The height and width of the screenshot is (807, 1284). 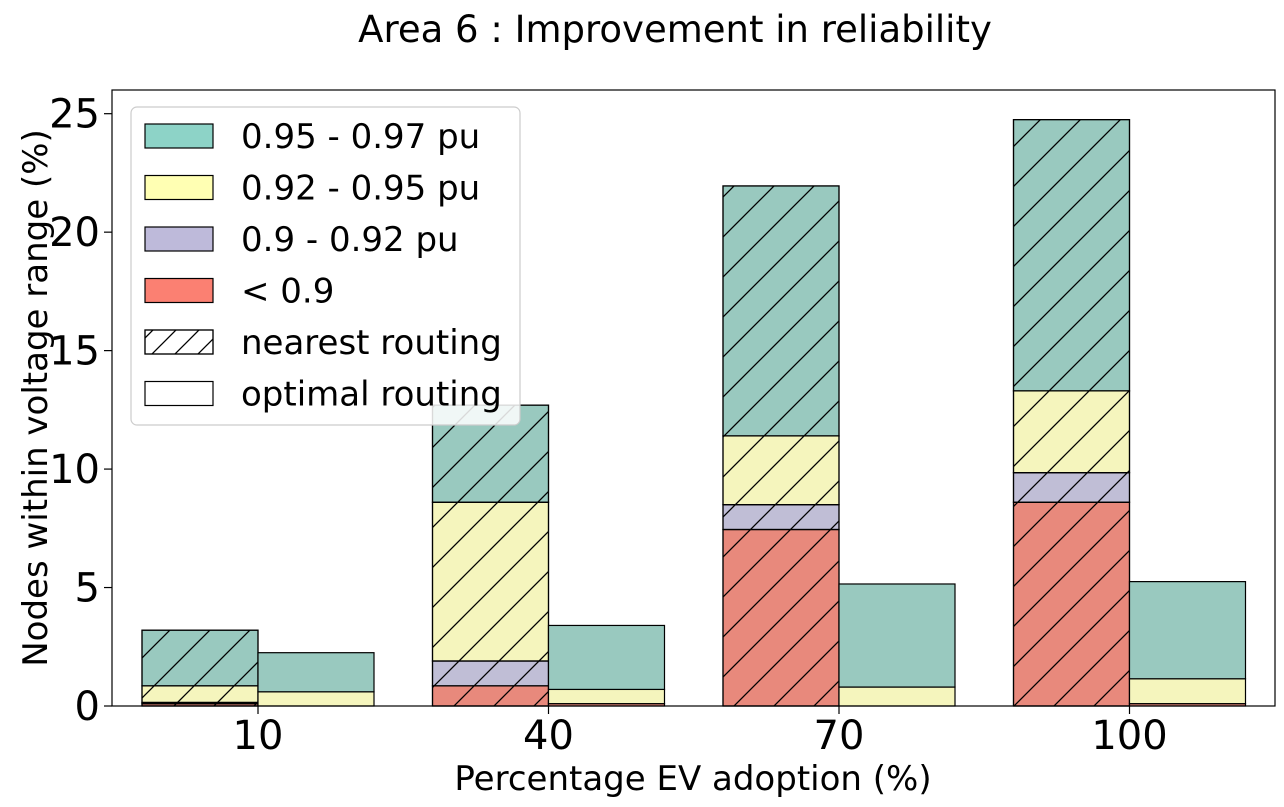 What do you see at coordinates (360, 137) in the screenshot?
I see `legend-label: 0.95 - 0.97 pu` at bounding box center [360, 137].